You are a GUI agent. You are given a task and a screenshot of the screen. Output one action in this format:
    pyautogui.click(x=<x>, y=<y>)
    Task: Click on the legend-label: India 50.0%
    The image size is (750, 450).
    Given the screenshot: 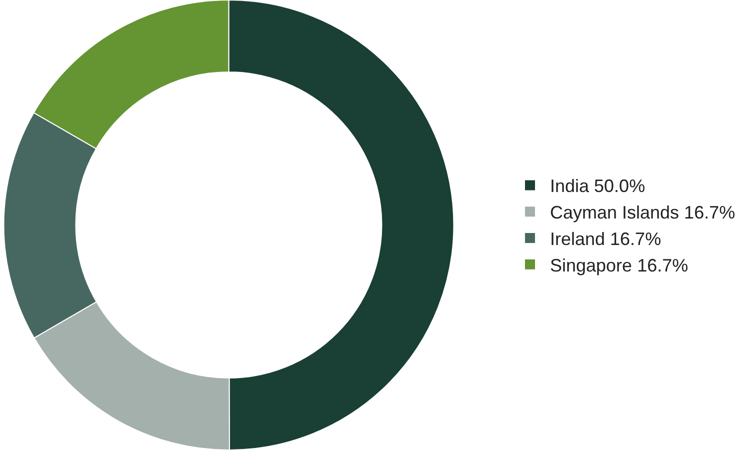 What is the action you would take?
    pyautogui.click(x=598, y=186)
    